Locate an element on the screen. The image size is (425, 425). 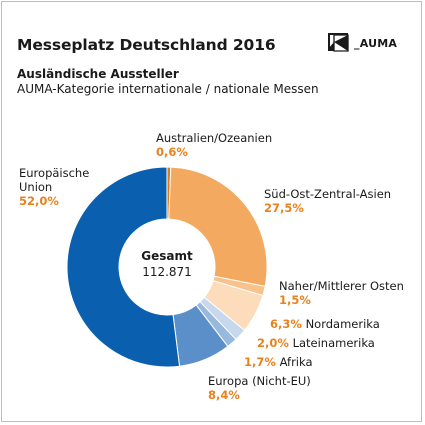
label-nordamerika: 6,3% Nordamerika is located at coordinates (325, 324).